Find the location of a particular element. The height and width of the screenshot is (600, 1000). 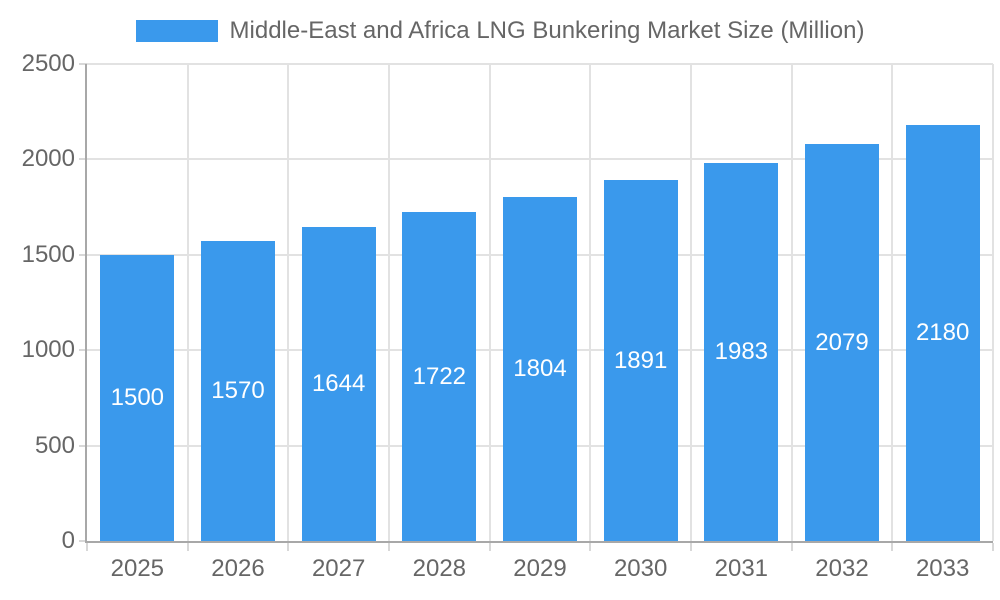

bar-value-label: 2079 is located at coordinates (842, 342).